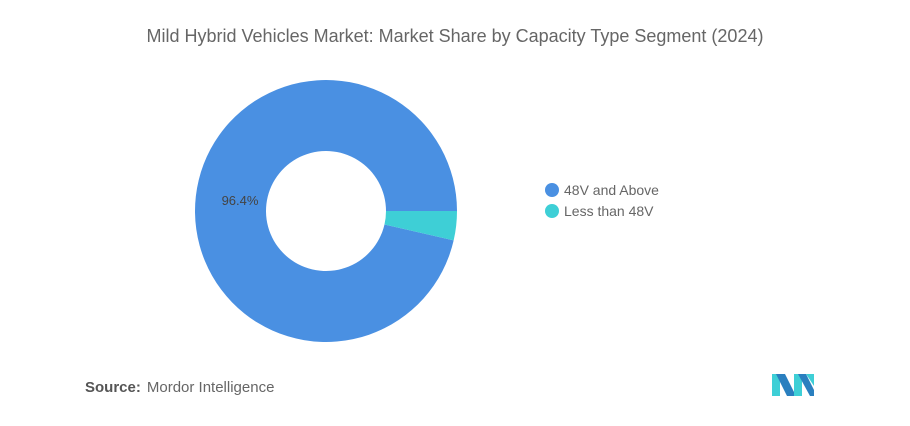  I want to click on source-text: Mordor Intelligence, so click(210, 387).